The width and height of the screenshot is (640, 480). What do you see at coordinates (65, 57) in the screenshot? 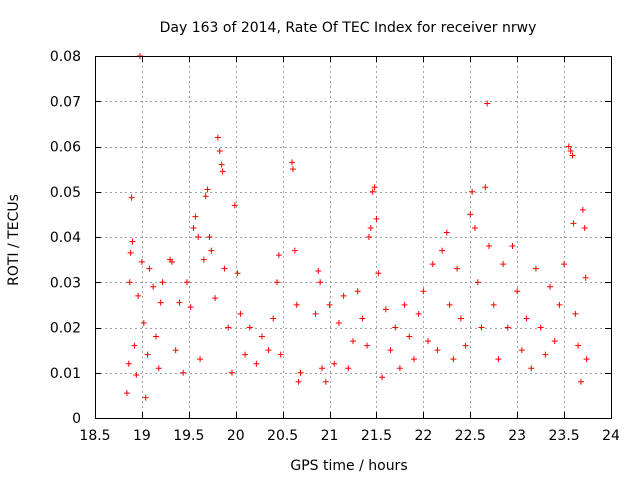
I see `y-tick-label: 0.08` at bounding box center [65, 57].